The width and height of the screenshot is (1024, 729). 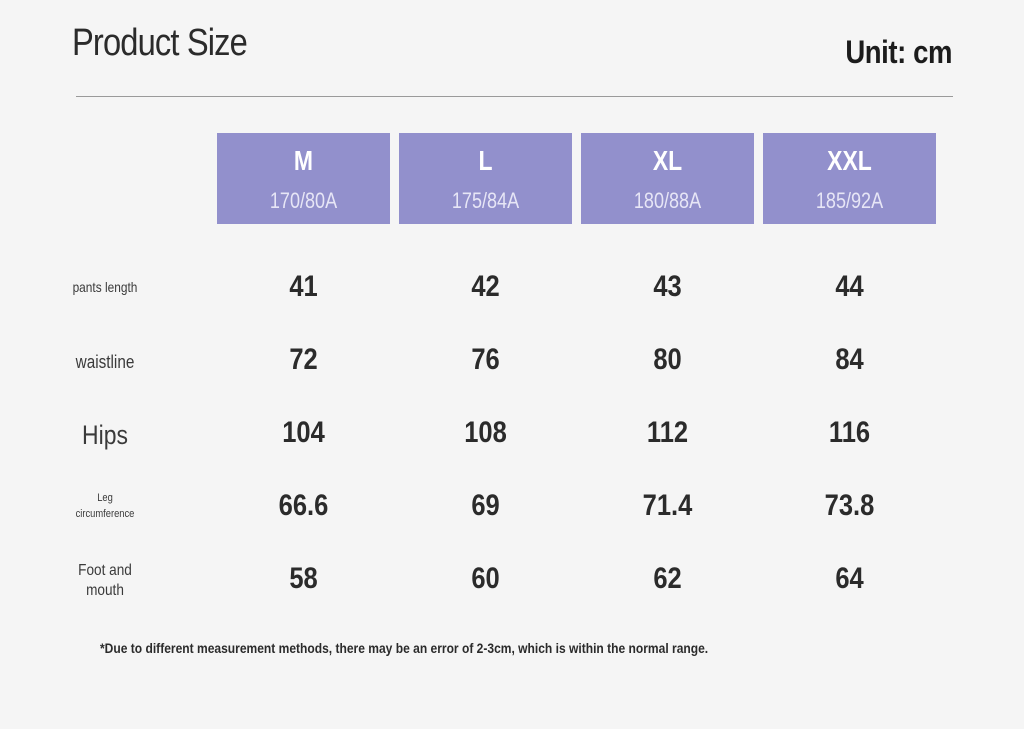 What do you see at coordinates (667, 286) in the screenshot?
I see `table-cell: 43` at bounding box center [667, 286].